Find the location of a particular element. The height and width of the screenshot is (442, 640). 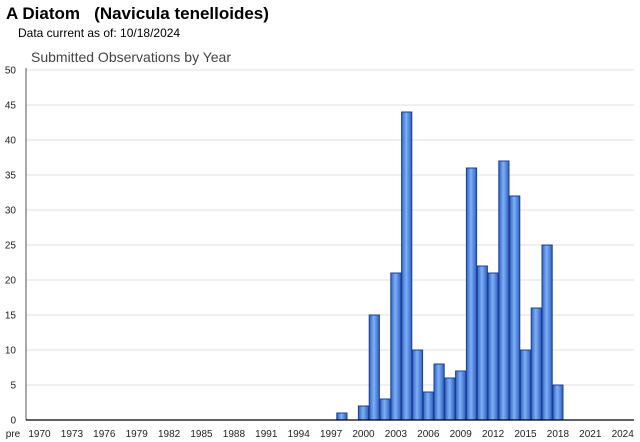

y-tick-label: 10 is located at coordinates (11, 351).